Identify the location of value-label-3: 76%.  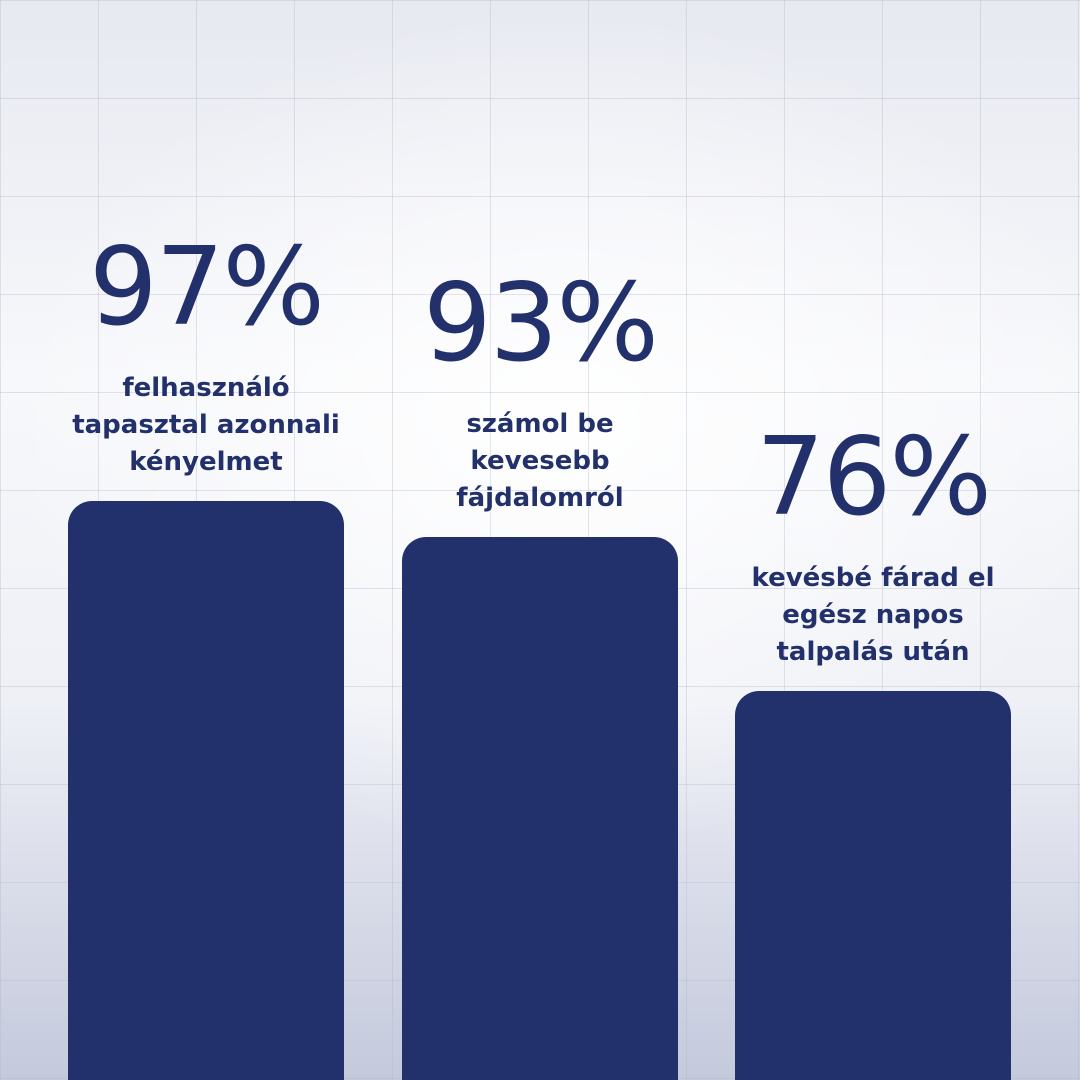
(873, 477).